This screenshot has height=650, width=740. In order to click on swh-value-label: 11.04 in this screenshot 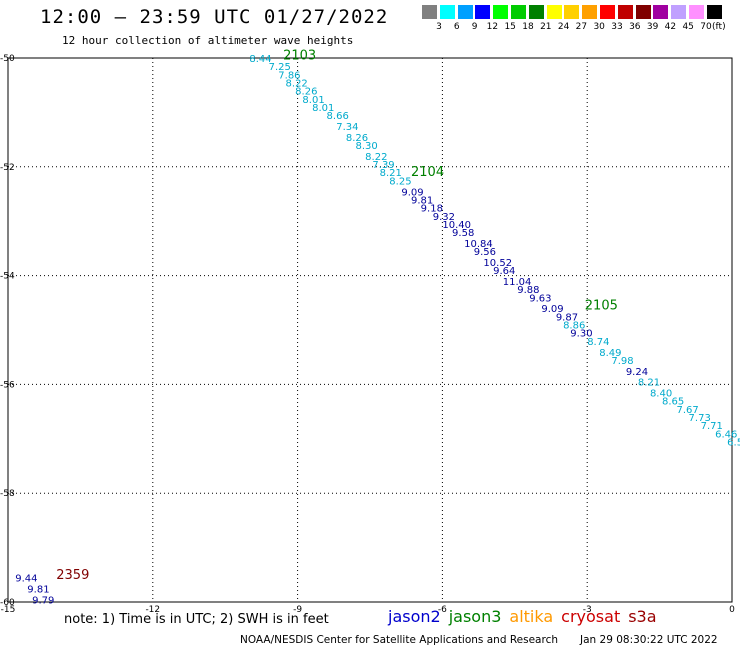, I will do `click(517, 282)`.